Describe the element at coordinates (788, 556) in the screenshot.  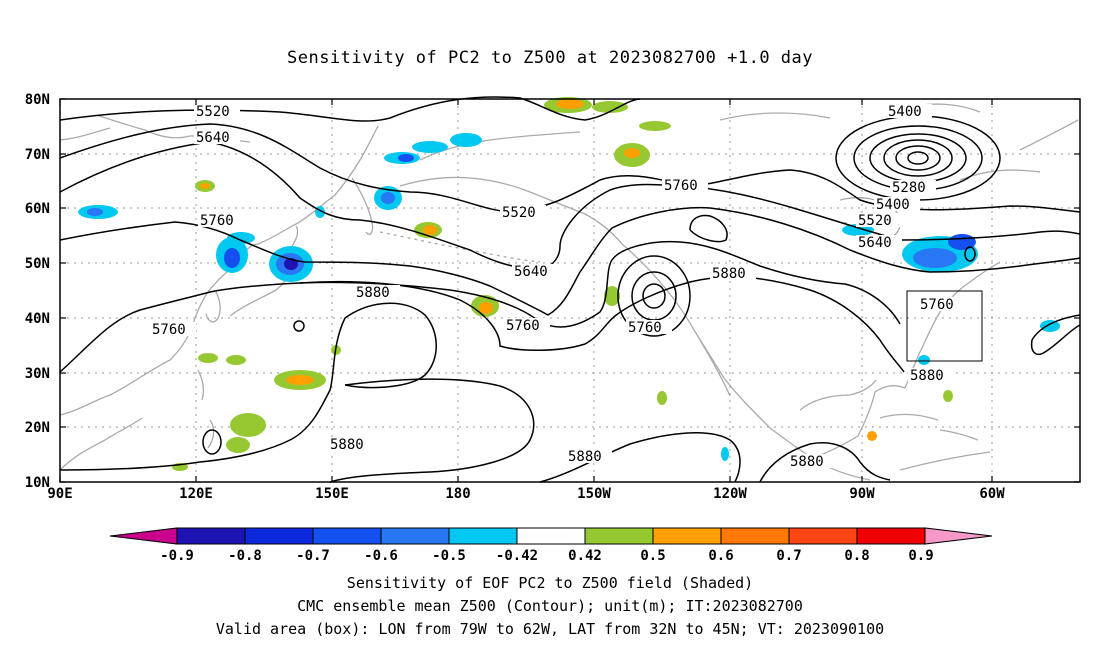
I see `colorbar-label: 0.7` at that location.